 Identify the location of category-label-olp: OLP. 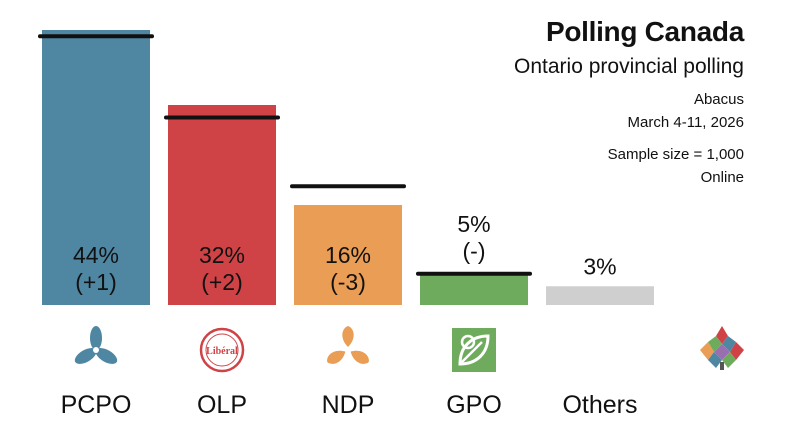
(222, 405).